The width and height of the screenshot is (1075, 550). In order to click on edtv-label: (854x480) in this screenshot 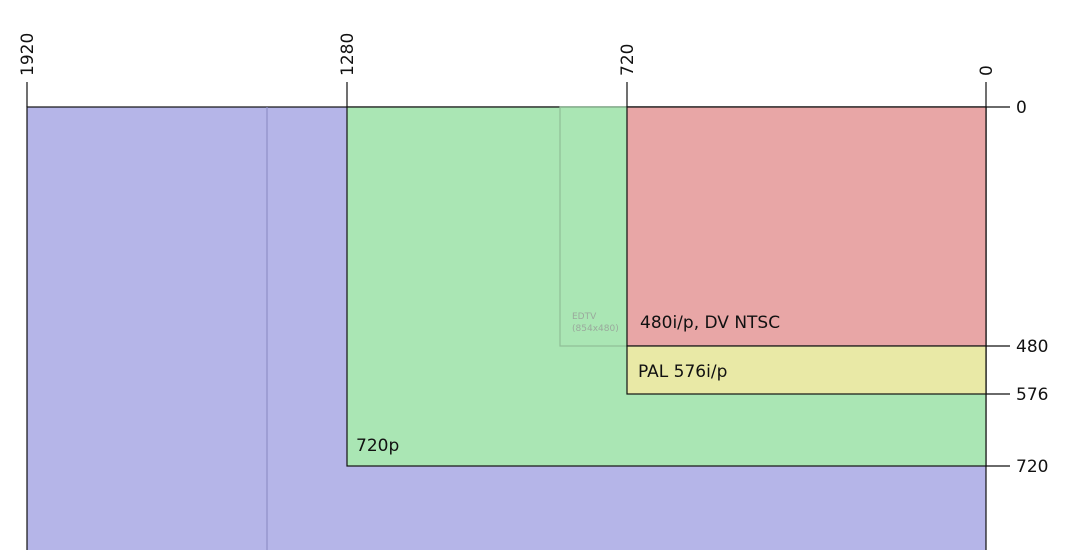, I will do `click(595, 329)`.